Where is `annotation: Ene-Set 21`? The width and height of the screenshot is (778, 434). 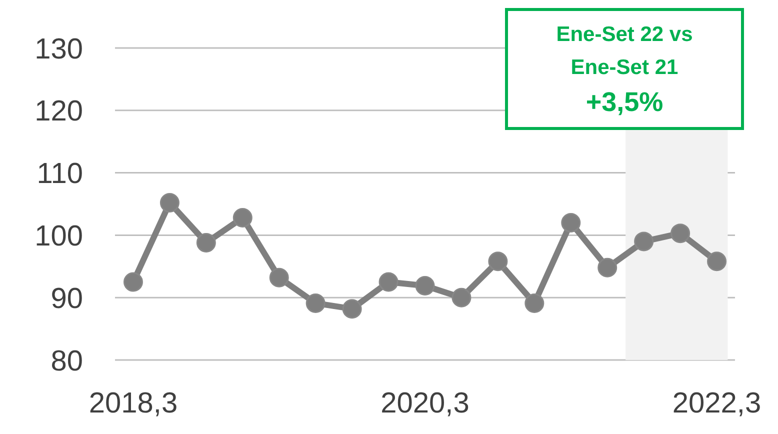 annotation: Ene-Set 21 is located at coordinates (624, 68).